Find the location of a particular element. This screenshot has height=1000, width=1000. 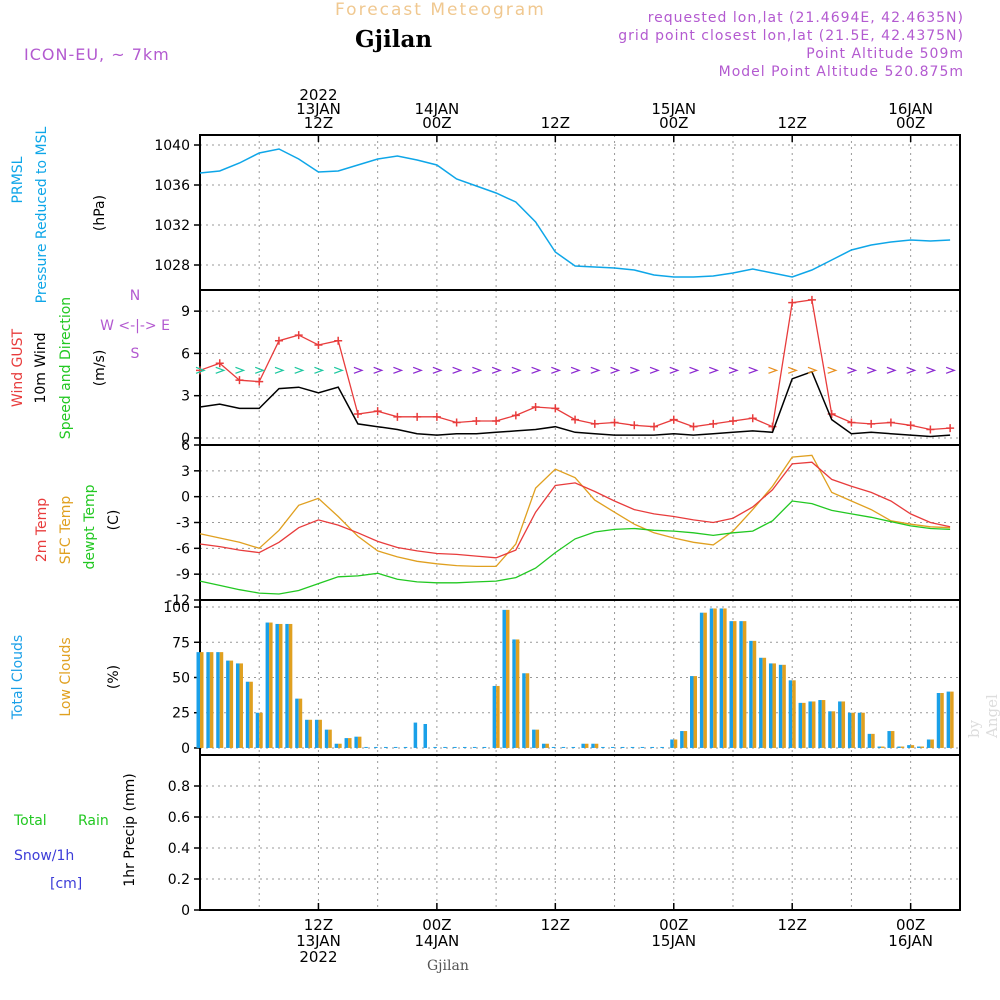

time-label-bottom: 15JAN is located at coordinates (673, 941).